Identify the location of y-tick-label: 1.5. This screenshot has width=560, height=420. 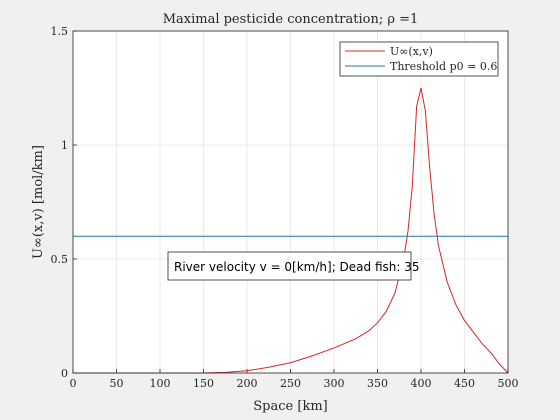
(60, 31).